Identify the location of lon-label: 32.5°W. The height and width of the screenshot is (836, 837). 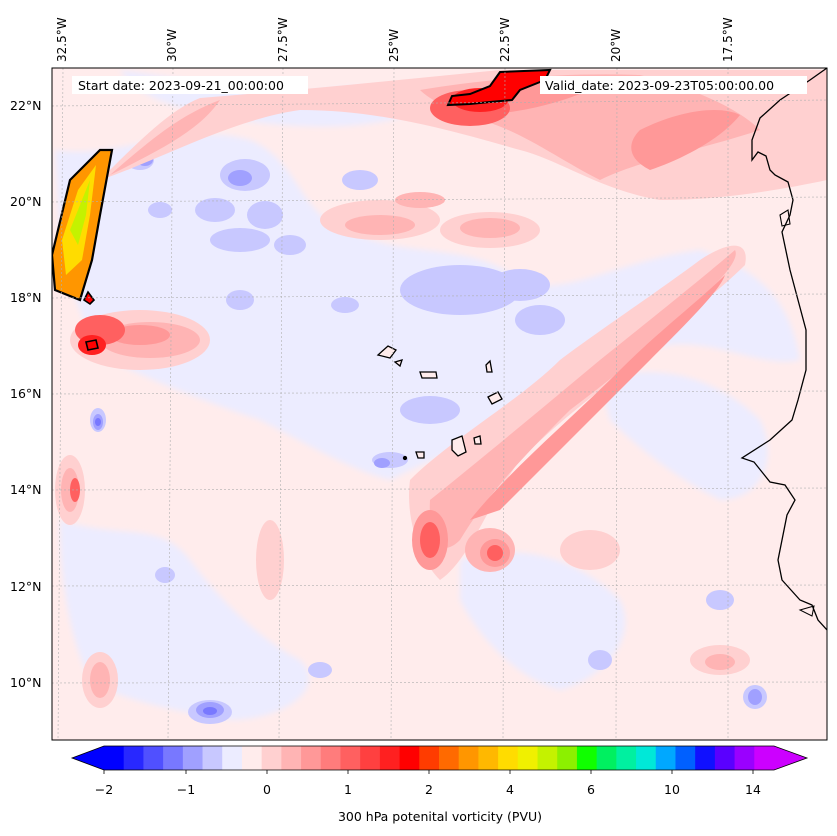
(62, 39).